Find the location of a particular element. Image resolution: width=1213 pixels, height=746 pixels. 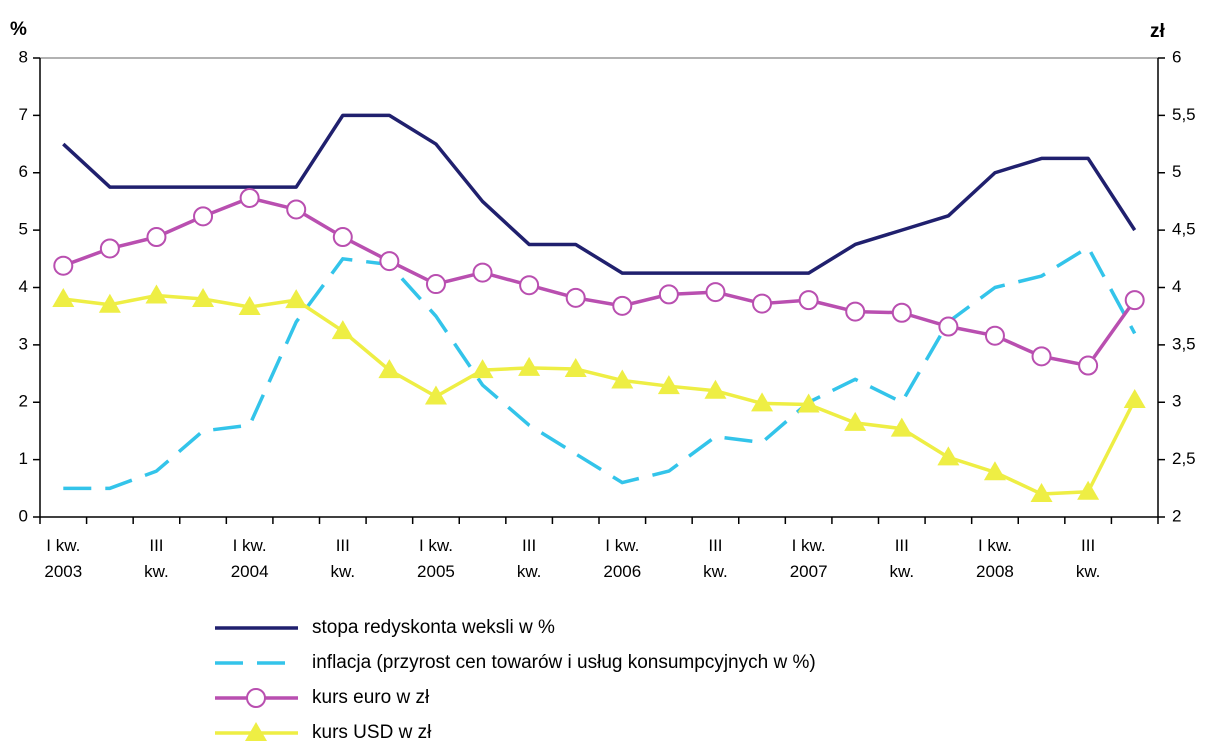

legend-label: stopa redyskonta weksli w % is located at coordinates (433, 627).